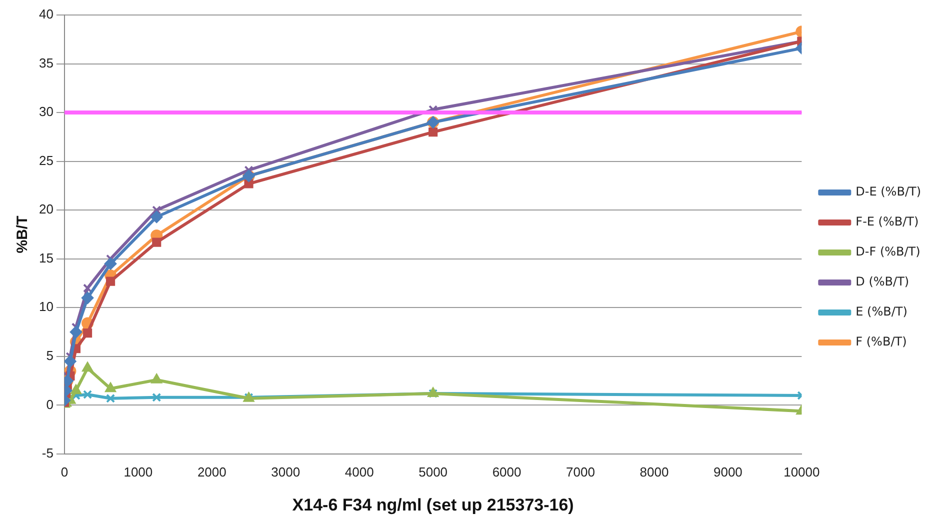  I want to click on y-tick-label: 0, so click(50, 404).